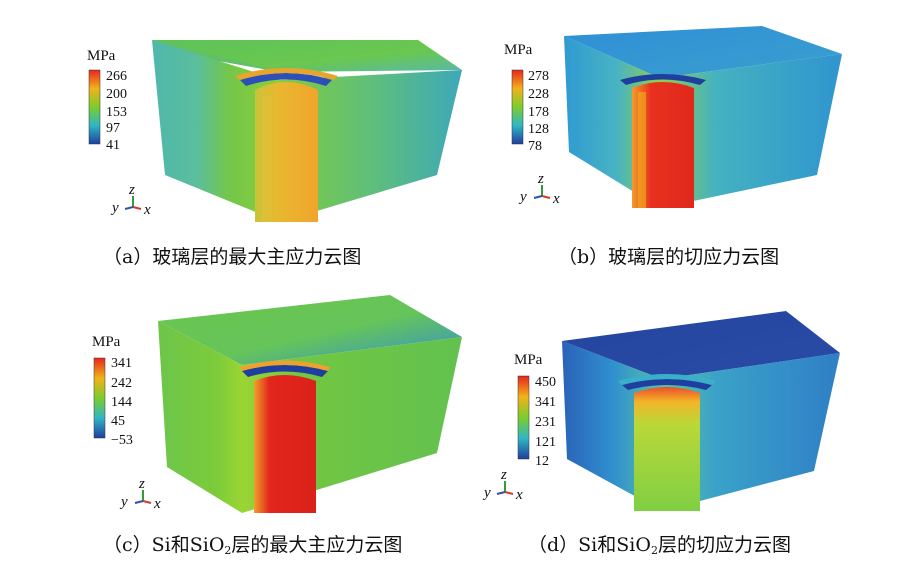 Image resolution: width=924 pixels, height=562 pixels. I want to click on panel-d-legend-tick: 121, so click(545, 442).